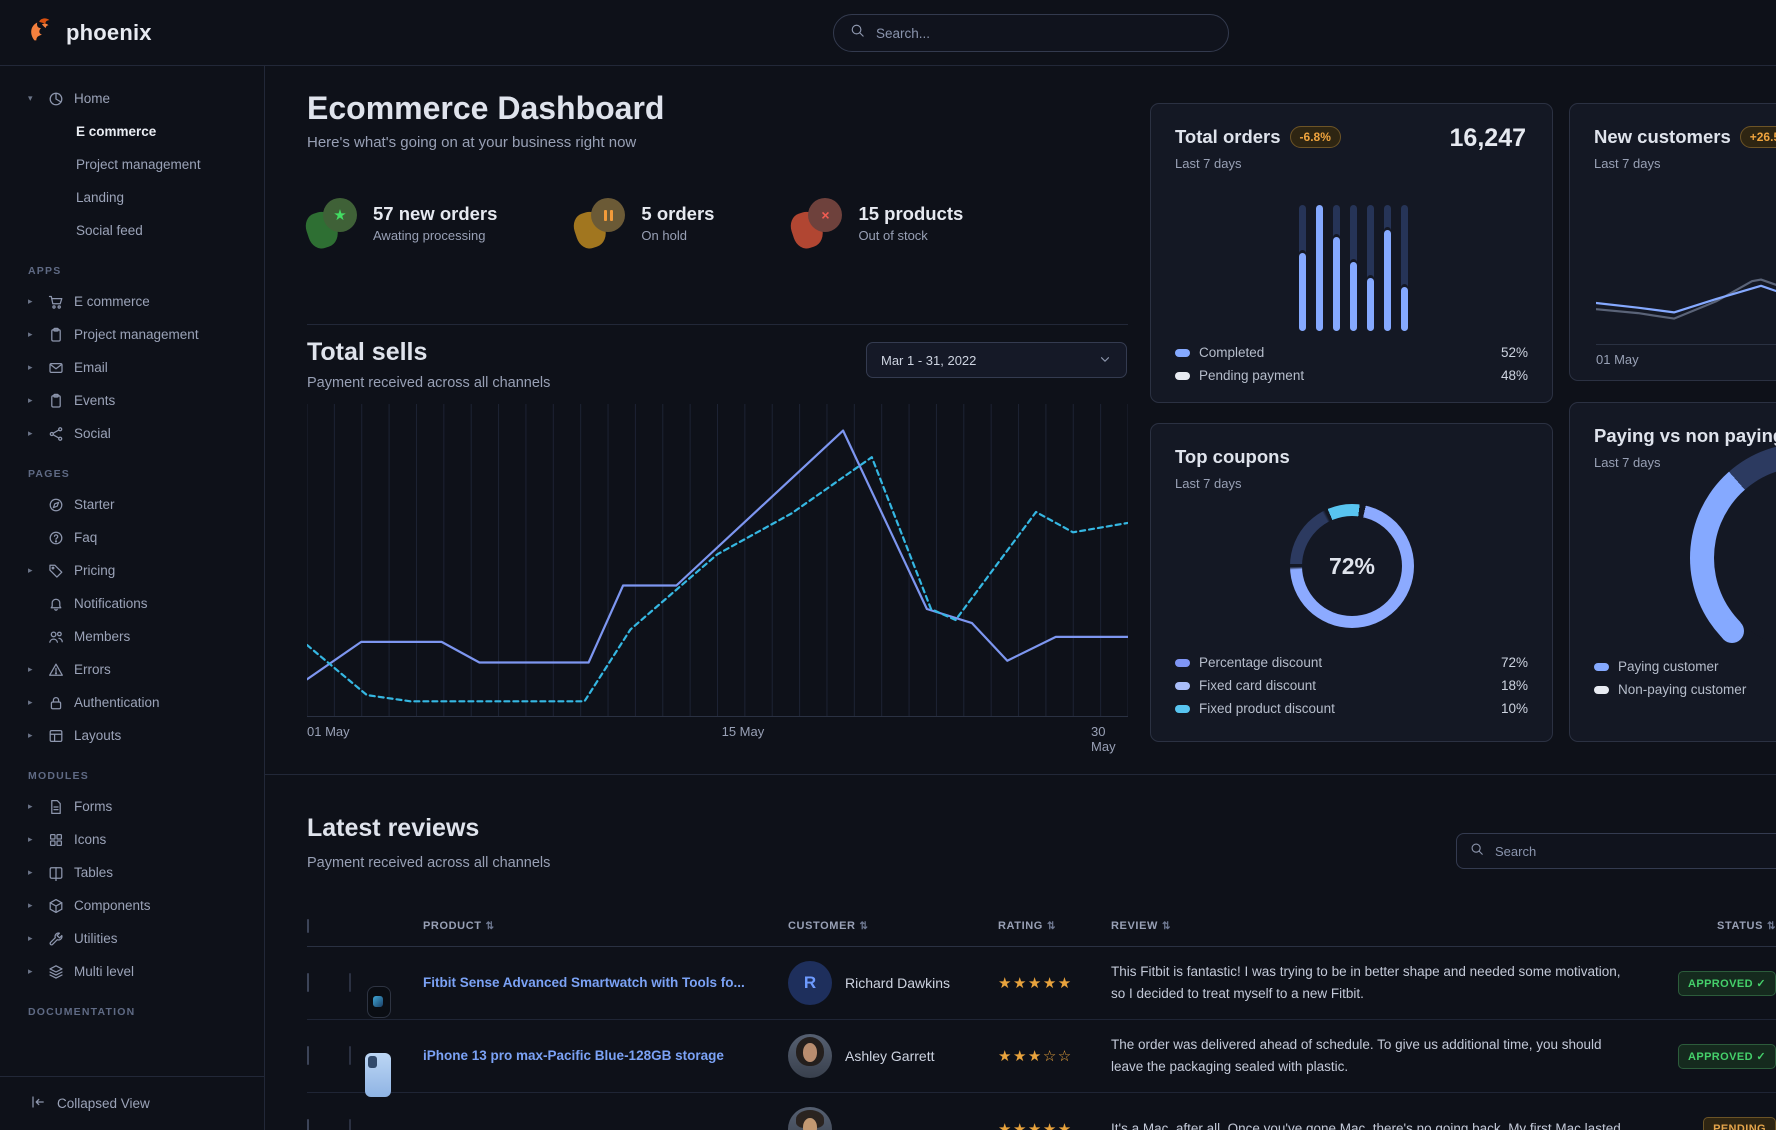  I want to click on sidebar-item-multi-level: ▸ Multi level, so click(132, 971).